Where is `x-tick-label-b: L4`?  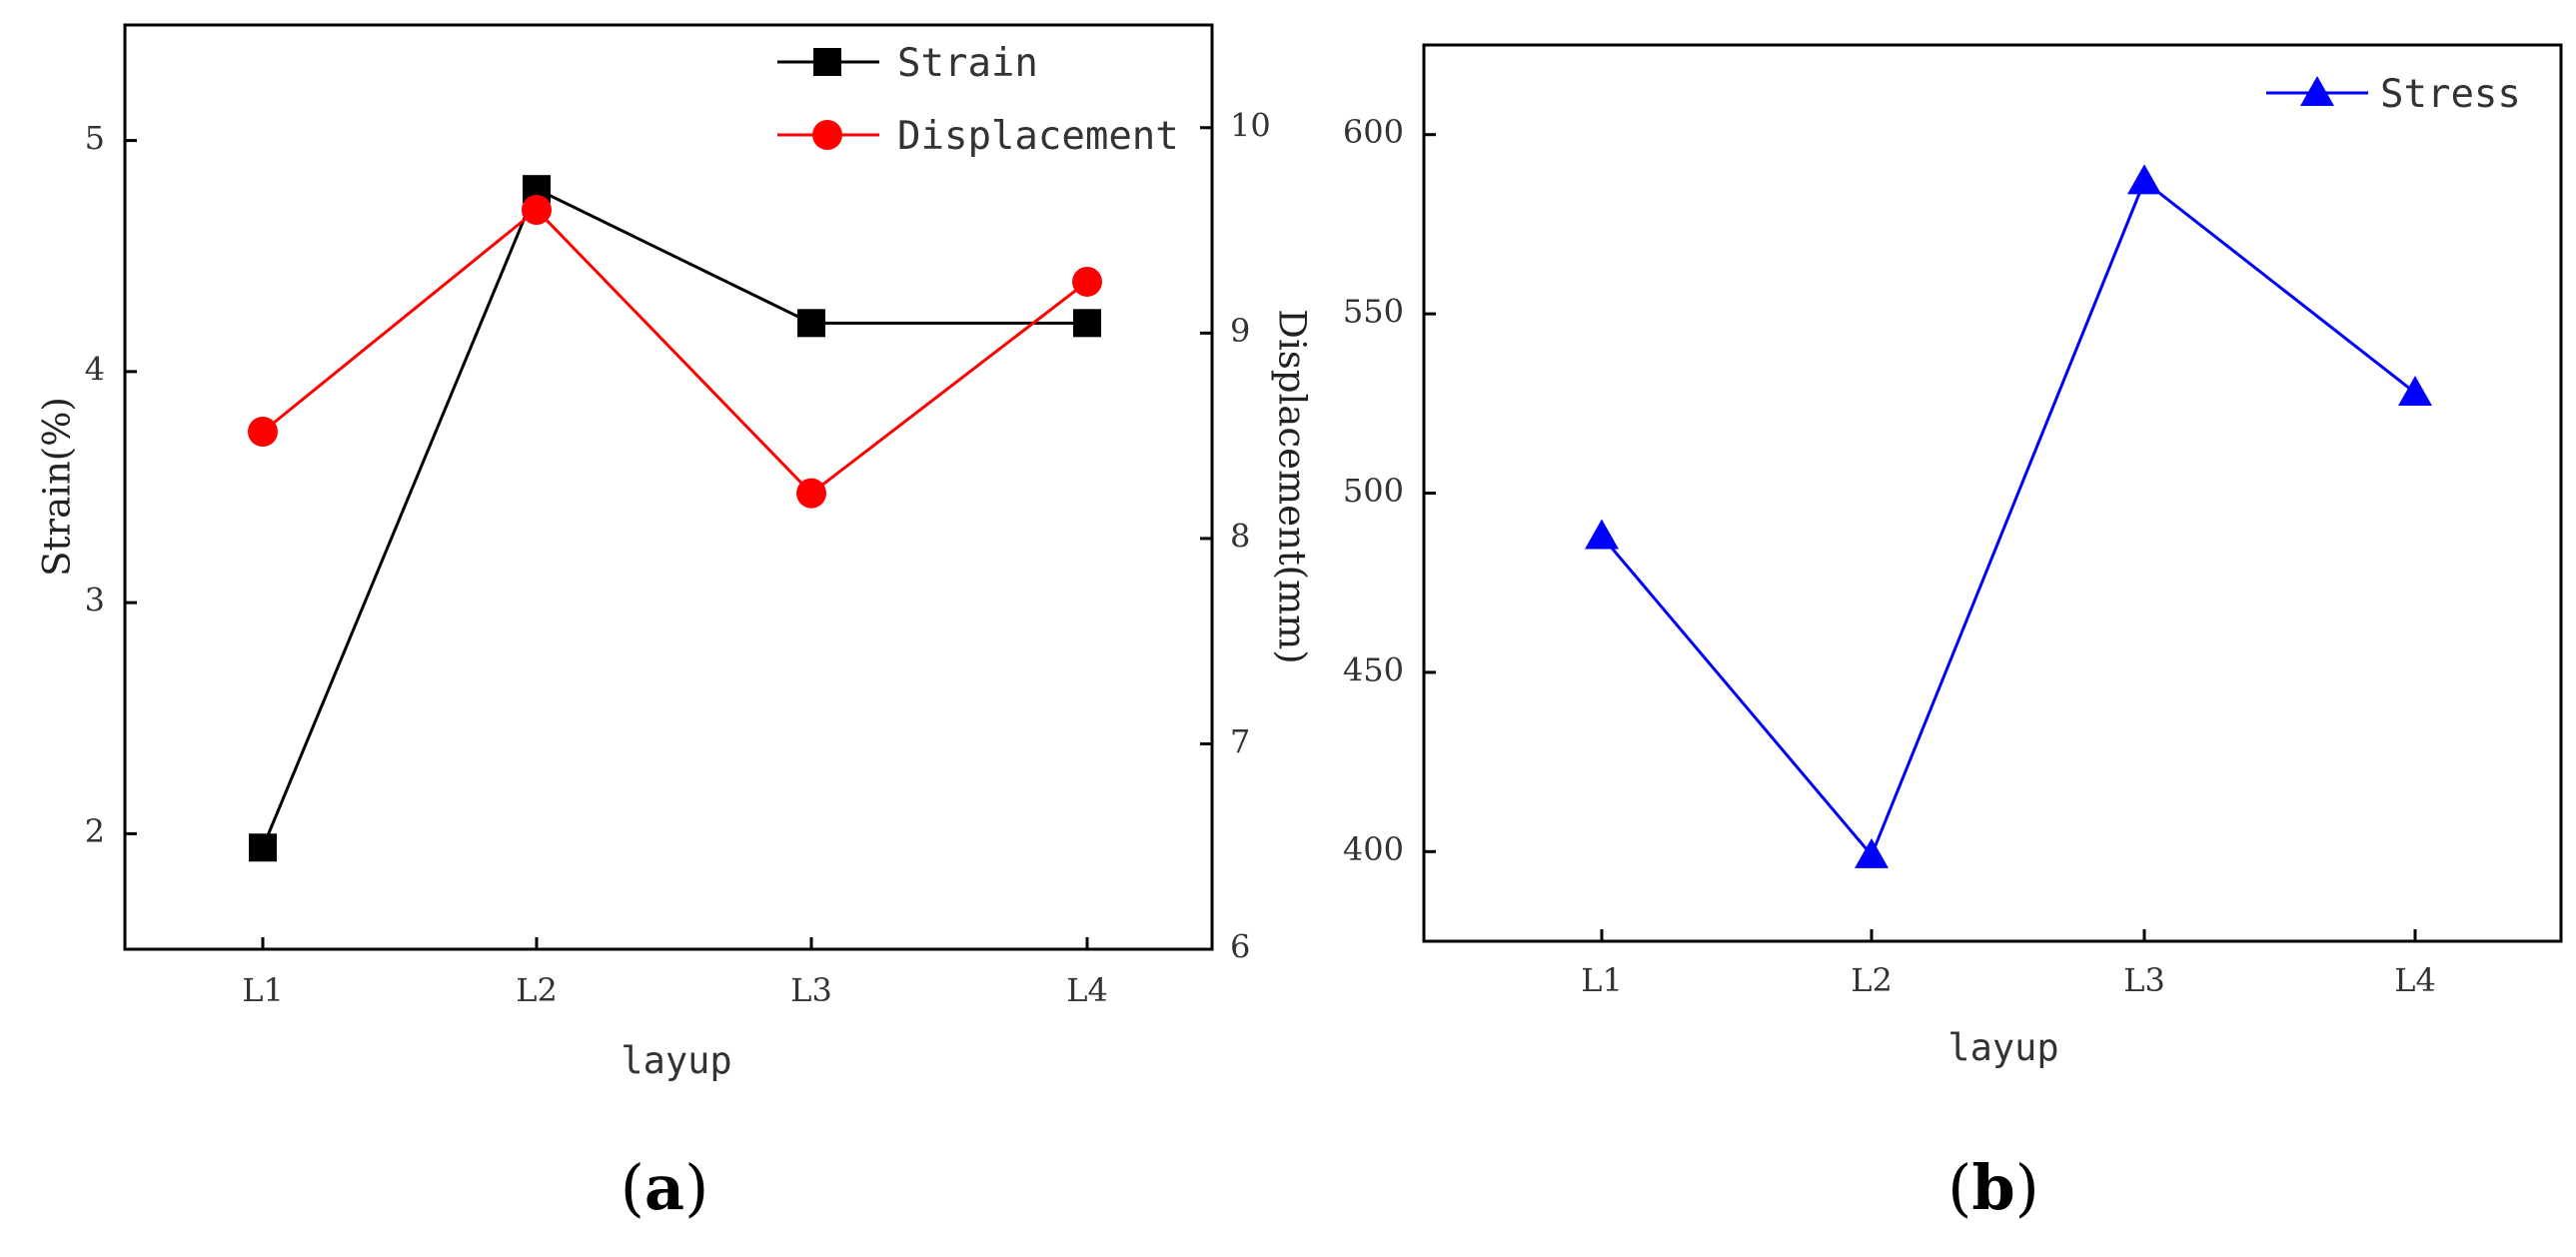
x-tick-label-b: L4 is located at coordinates (2415, 980).